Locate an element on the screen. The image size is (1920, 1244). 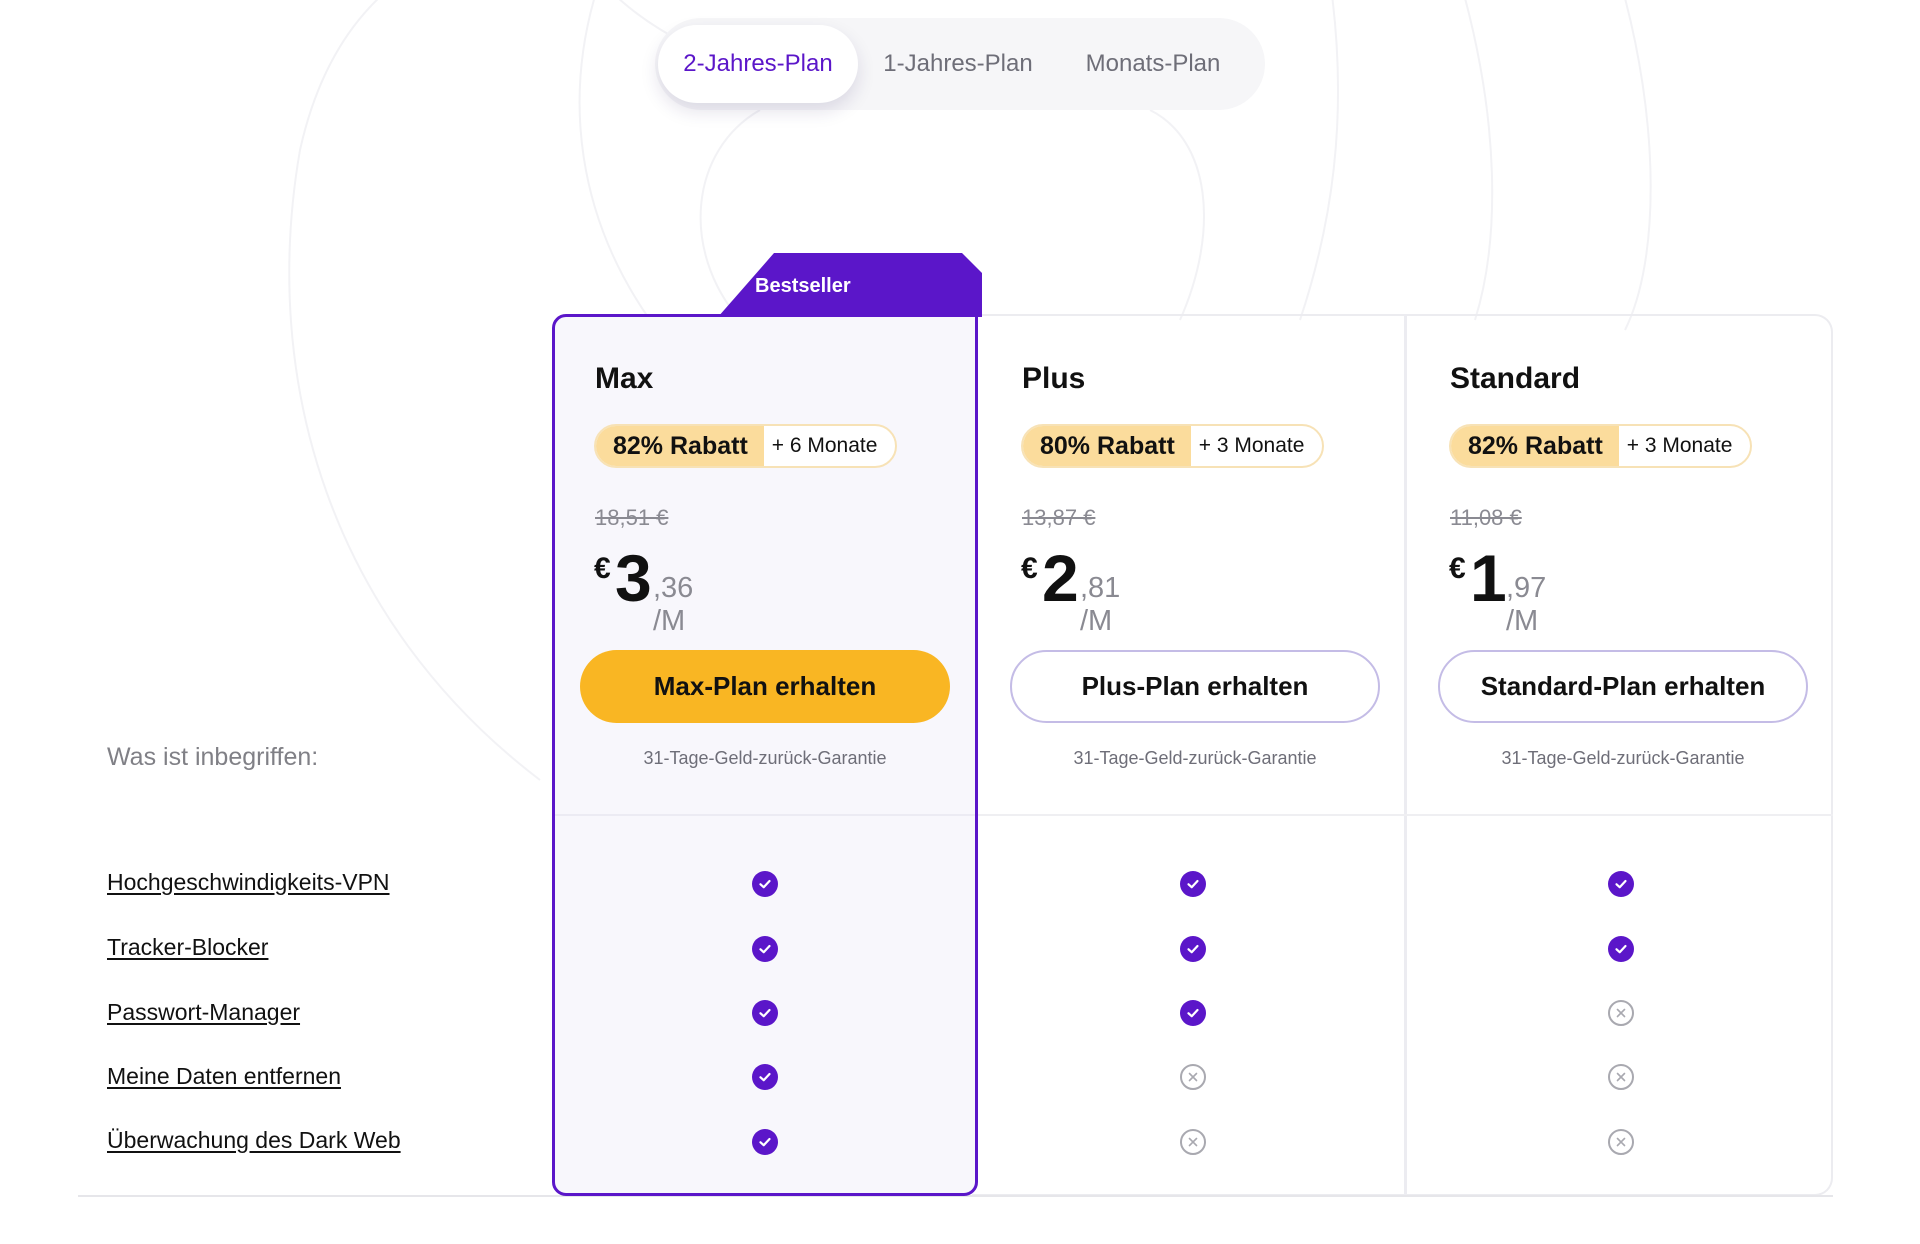
price-integer: 3 is located at coordinates (633, 578).